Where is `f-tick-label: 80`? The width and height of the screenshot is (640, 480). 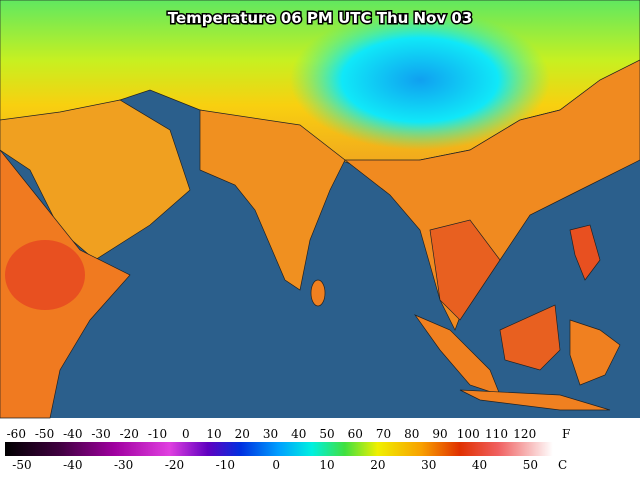
f-tick-label: 80 is located at coordinates (411, 434).